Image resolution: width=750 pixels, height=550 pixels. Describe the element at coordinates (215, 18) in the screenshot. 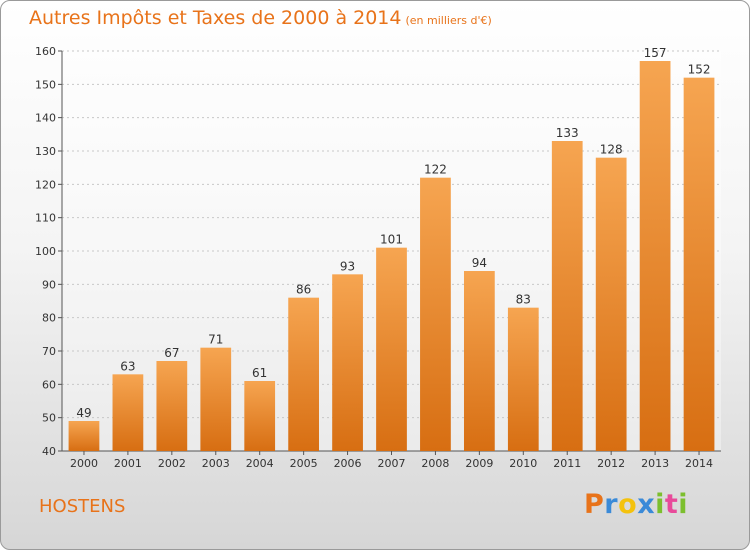

I see `chart-title-text: Autres Impôts et Taxes de 2000 à 2014` at that location.